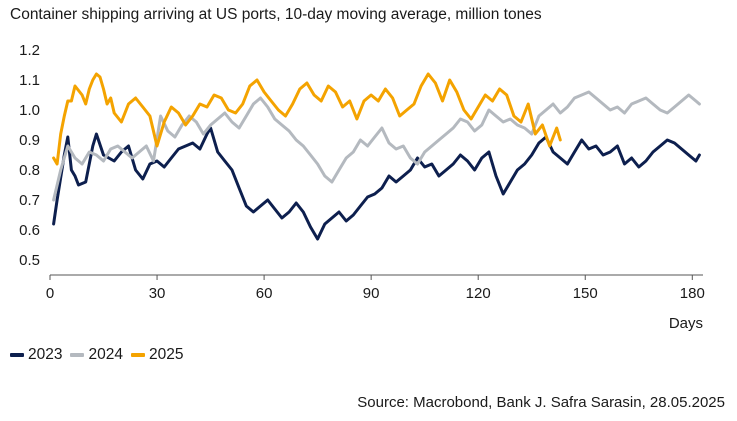 This screenshot has width=737, height=421. Describe the element at coordinates (157, 293) in the screenshot. I see `x-tick-label: 30` at that location.